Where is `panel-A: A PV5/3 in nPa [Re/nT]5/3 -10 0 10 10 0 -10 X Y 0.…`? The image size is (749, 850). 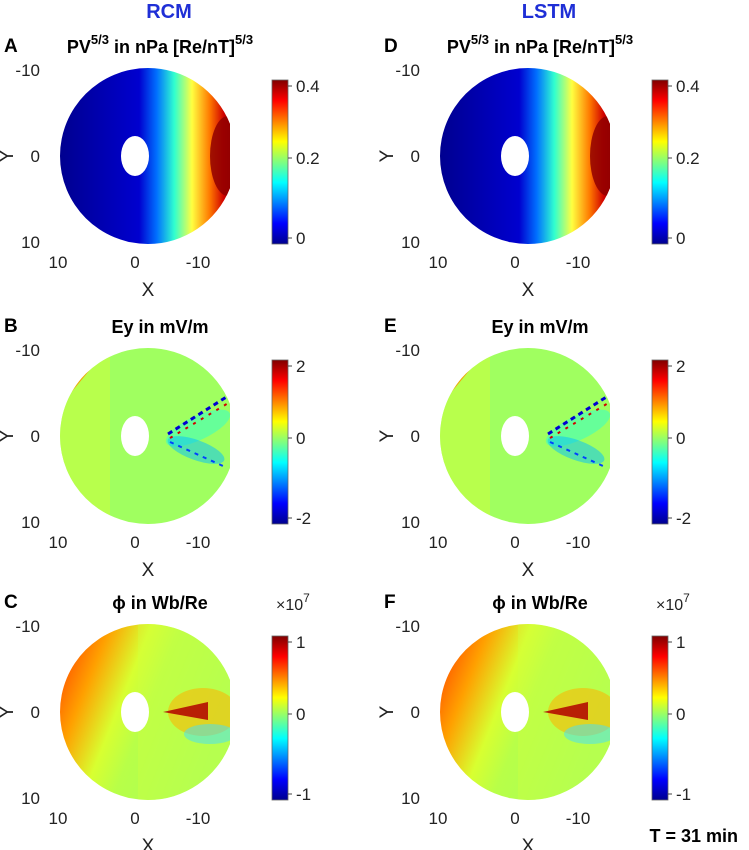 panel-A: A PV5/3 in nPa [Re/nT]5/3 -10 0 10 10 0 -10 X Y 0.… is located at coordinates (160, 166).